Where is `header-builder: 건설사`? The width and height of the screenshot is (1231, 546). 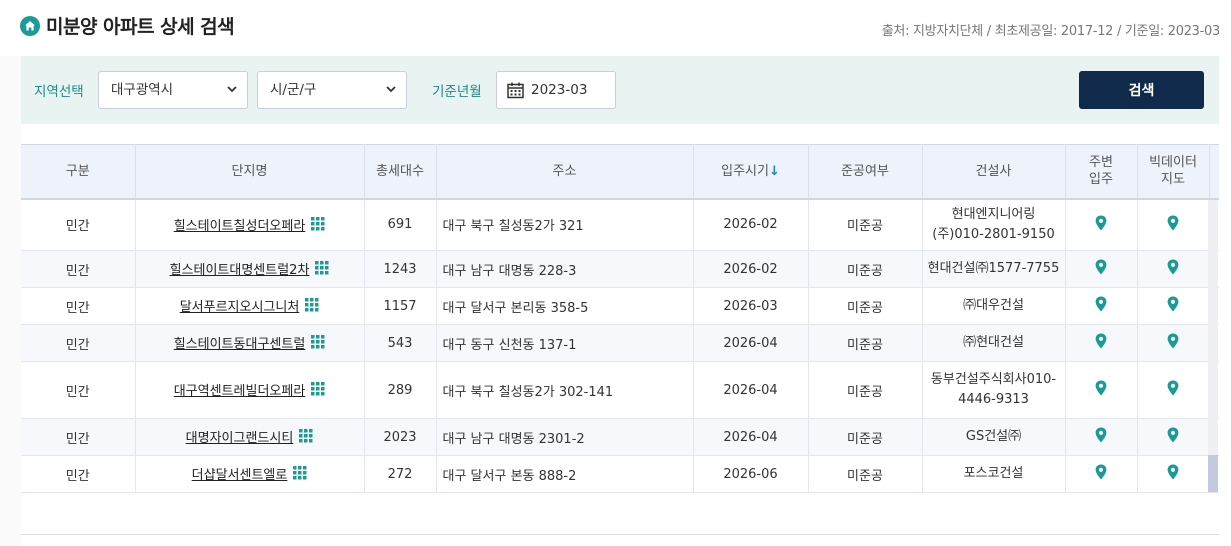 header-builder: 건설사 is located at coordinates (994, 172).